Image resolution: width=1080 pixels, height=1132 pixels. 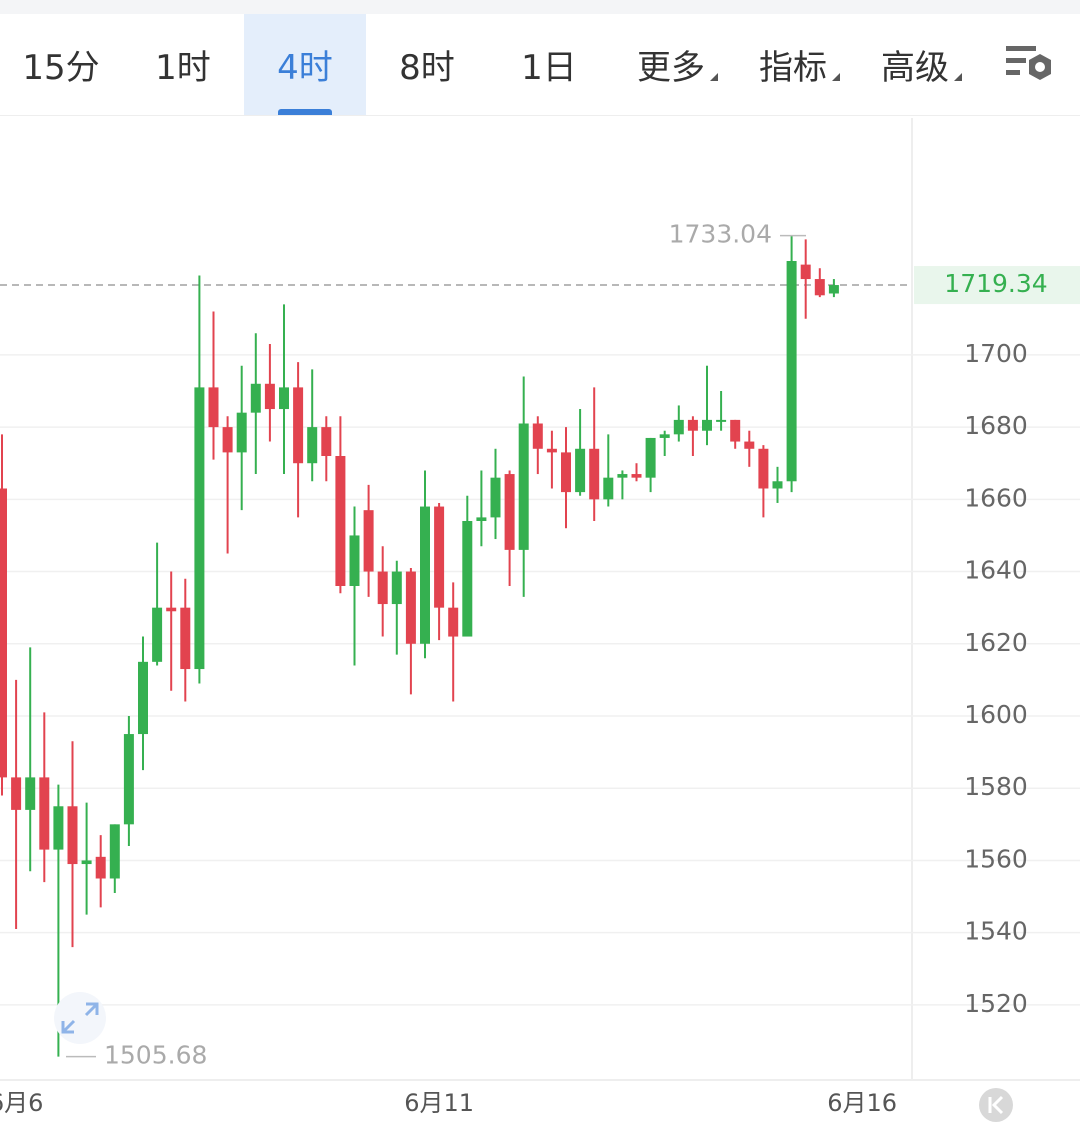 What do you see at coordinates (183, 68) in the screenshot?
I see `tab-label: 1时` at bounding box center [183, 68].